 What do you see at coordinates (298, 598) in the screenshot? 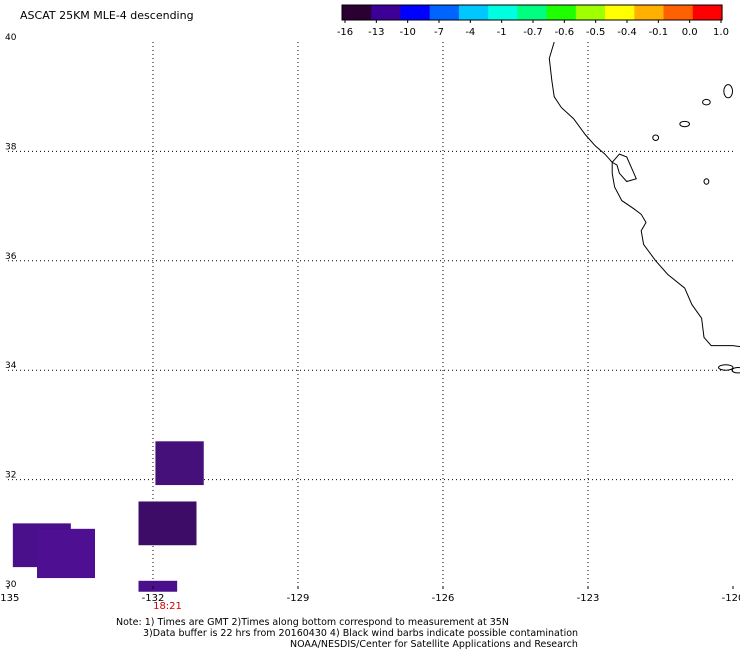
I see `lon-label: -129` at bounding box center [298, 598].